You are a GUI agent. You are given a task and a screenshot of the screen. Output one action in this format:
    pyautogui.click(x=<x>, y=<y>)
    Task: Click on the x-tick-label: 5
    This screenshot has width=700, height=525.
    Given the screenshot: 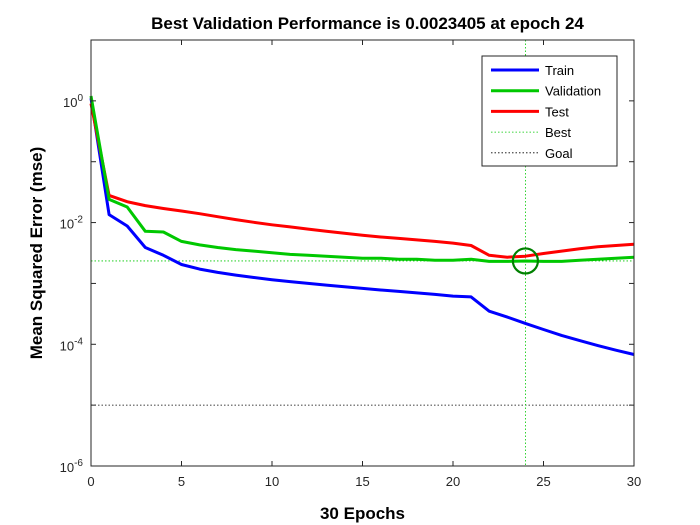 What is the action you would take?
    pyautogui.click(x=181, y=481)
    